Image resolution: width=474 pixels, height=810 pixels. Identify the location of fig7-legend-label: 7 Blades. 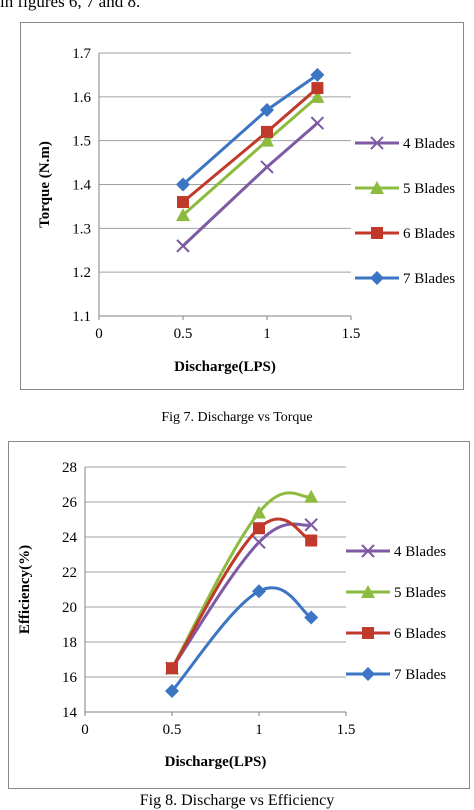
(429, 279).